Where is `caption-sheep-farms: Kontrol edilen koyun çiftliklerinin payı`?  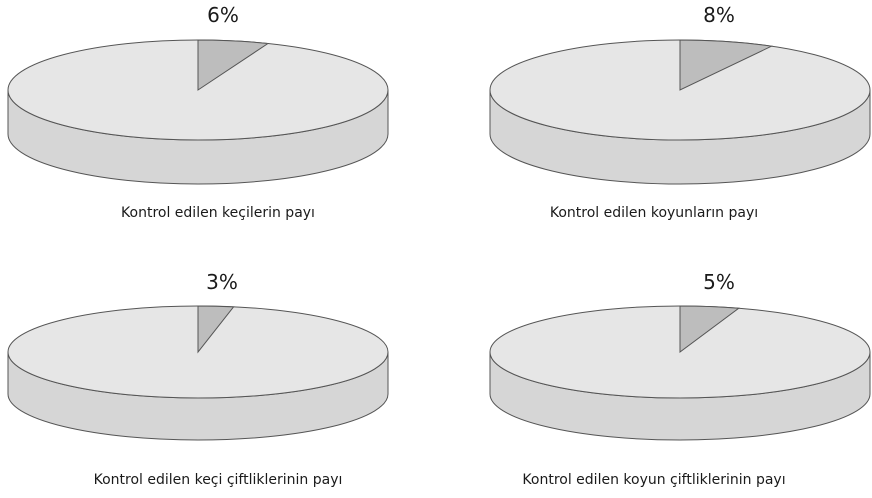
caption-sheep-farms: Kontrol edilen koyun çiftliklerinin payı is located at coordinates (654, 480).